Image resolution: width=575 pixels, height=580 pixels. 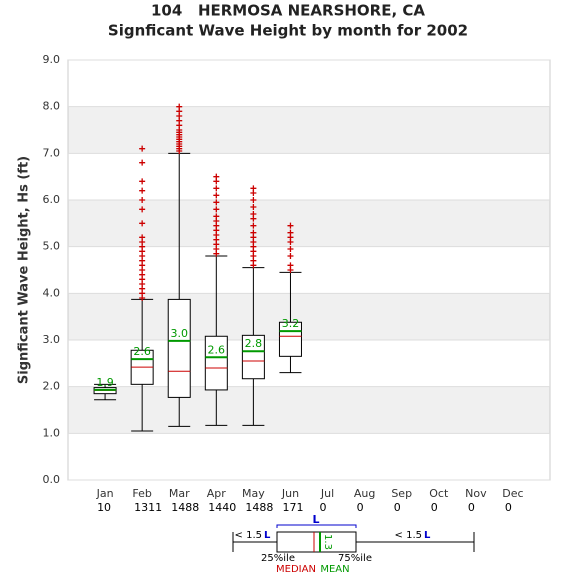 I want to click on y-axis-label: Signficant Wave Height, Hs (ft), so click(x=24, y=270).